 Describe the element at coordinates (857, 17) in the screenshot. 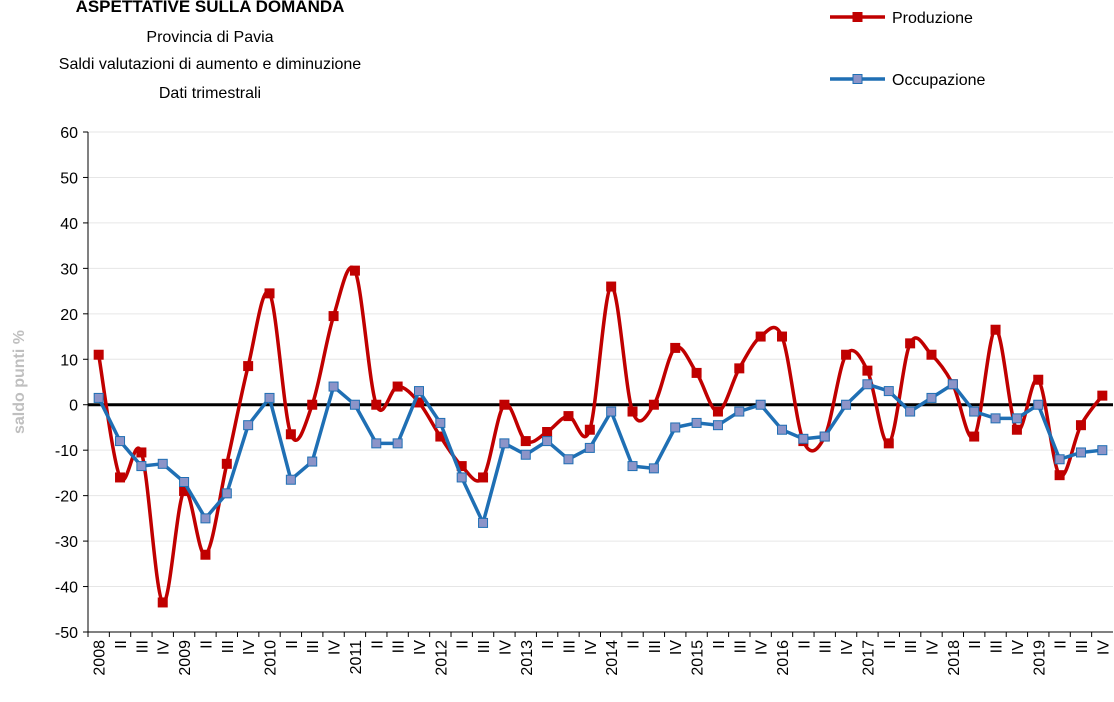

I see `legend-marker` at that location.